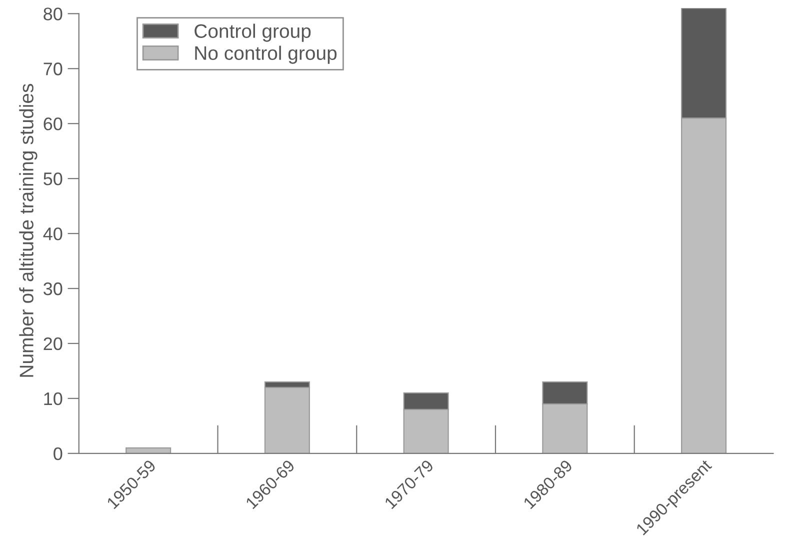 The width and height of the screenshot is (789, 543). What do you see at coordinates (28, 230) in the screenshot?
I see `y-axis-title: Number of altitude training studies` at bounding box center [28, 230].